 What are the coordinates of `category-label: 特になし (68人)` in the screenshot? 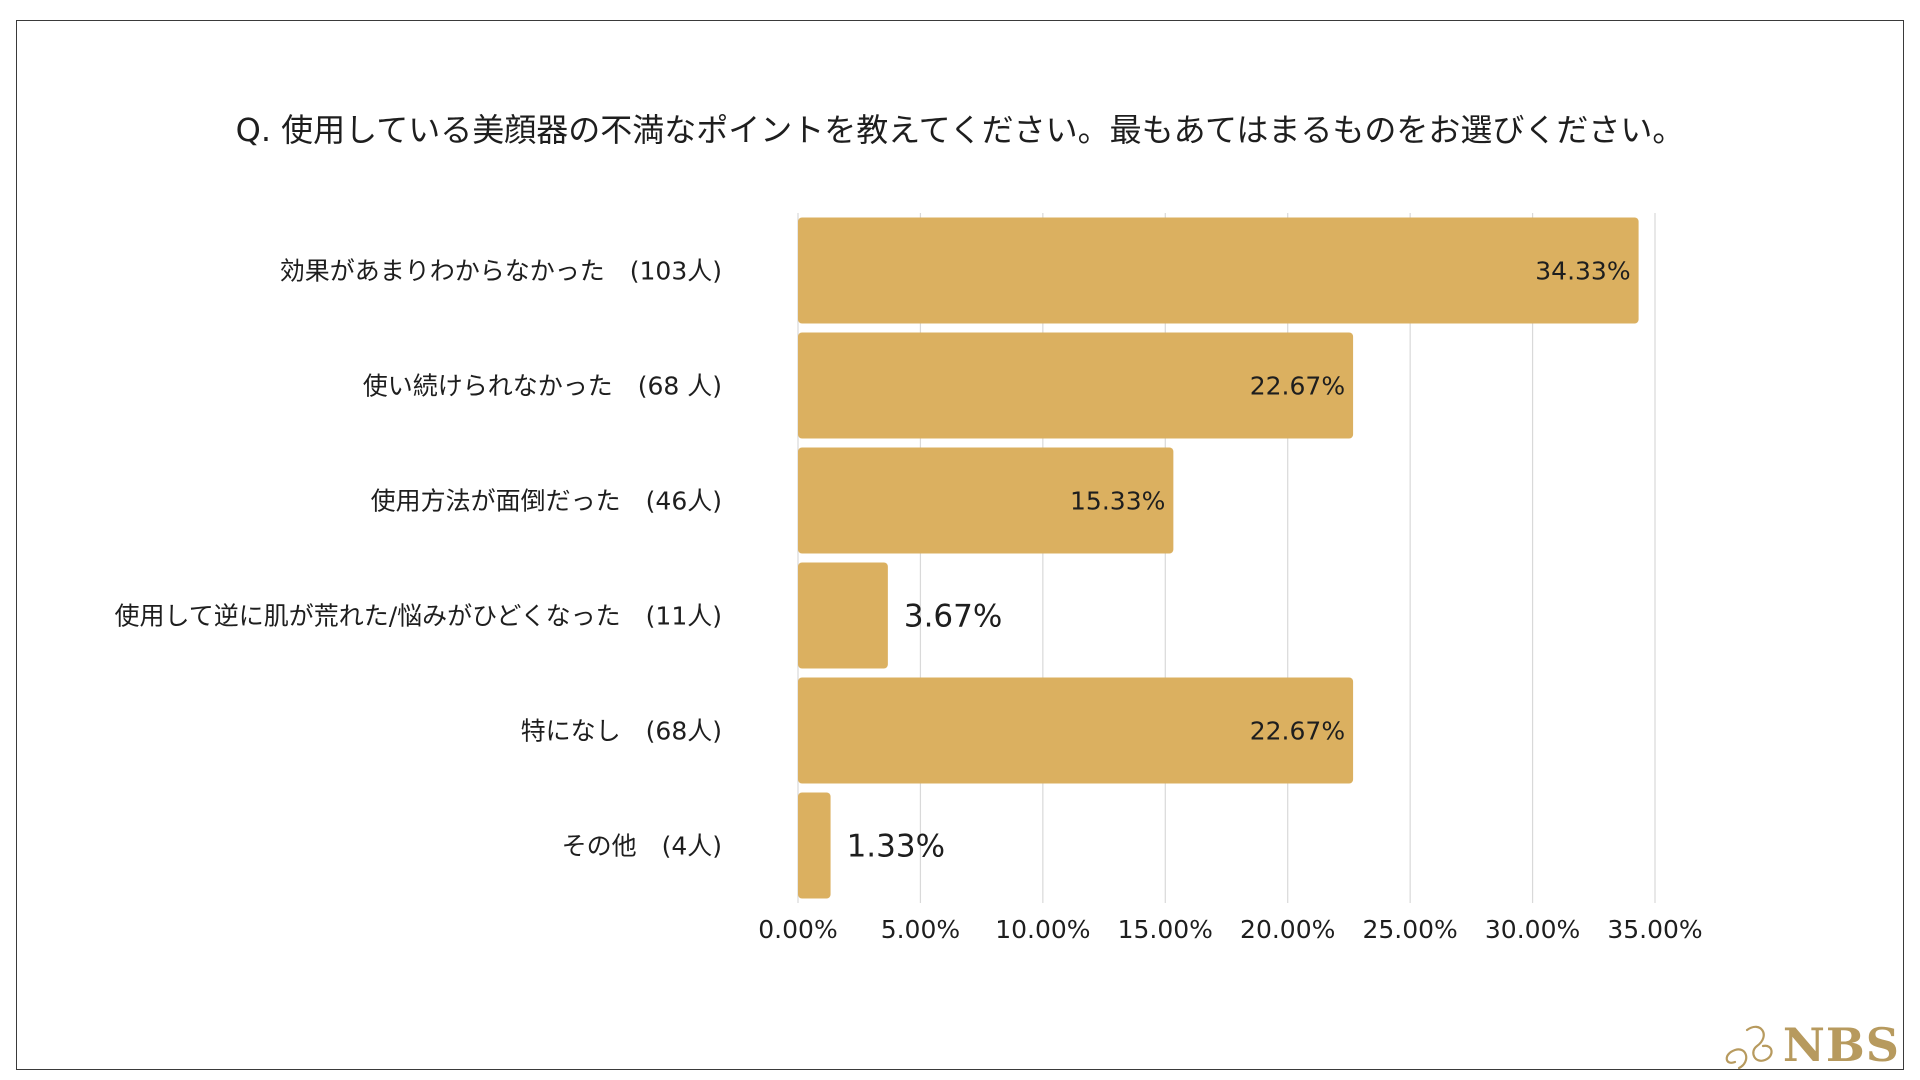 It's located at (621, 731).